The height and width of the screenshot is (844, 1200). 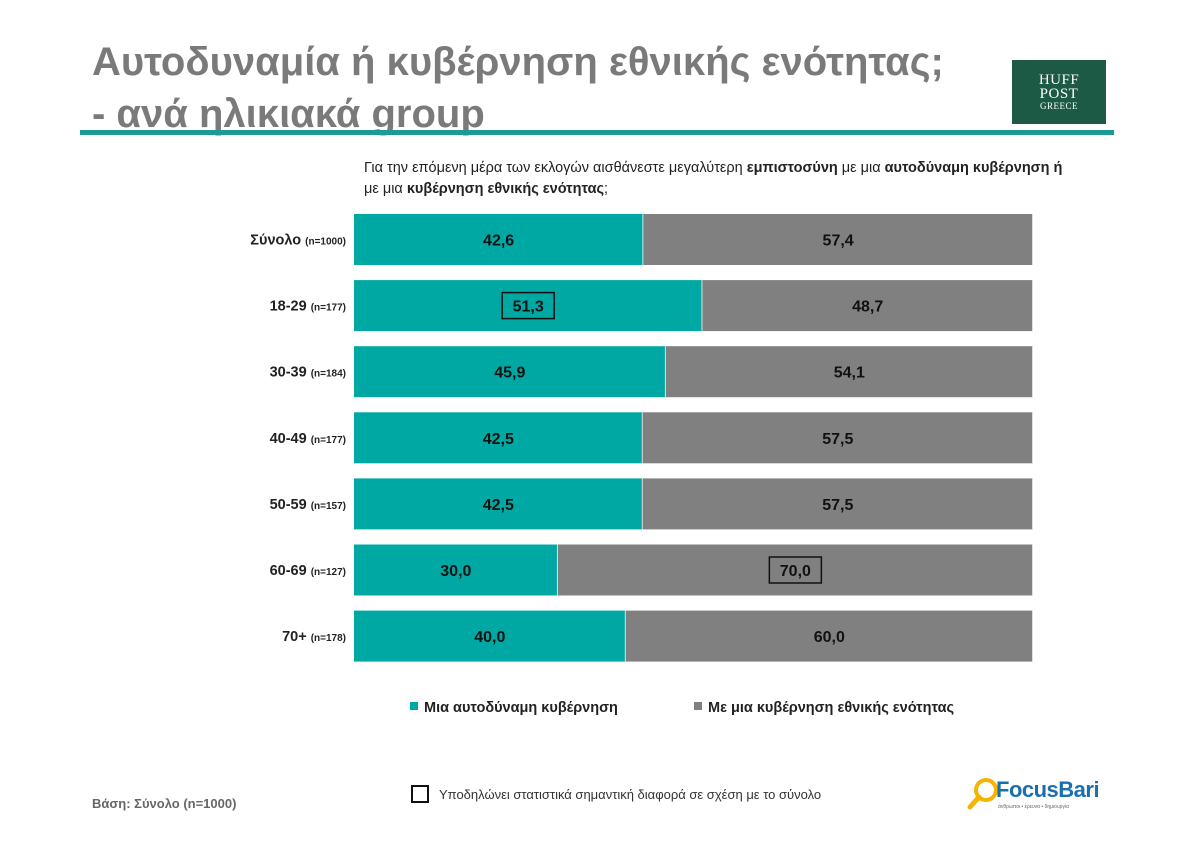 I want to click on data-label: 40,0, so click(x=489, y=637).